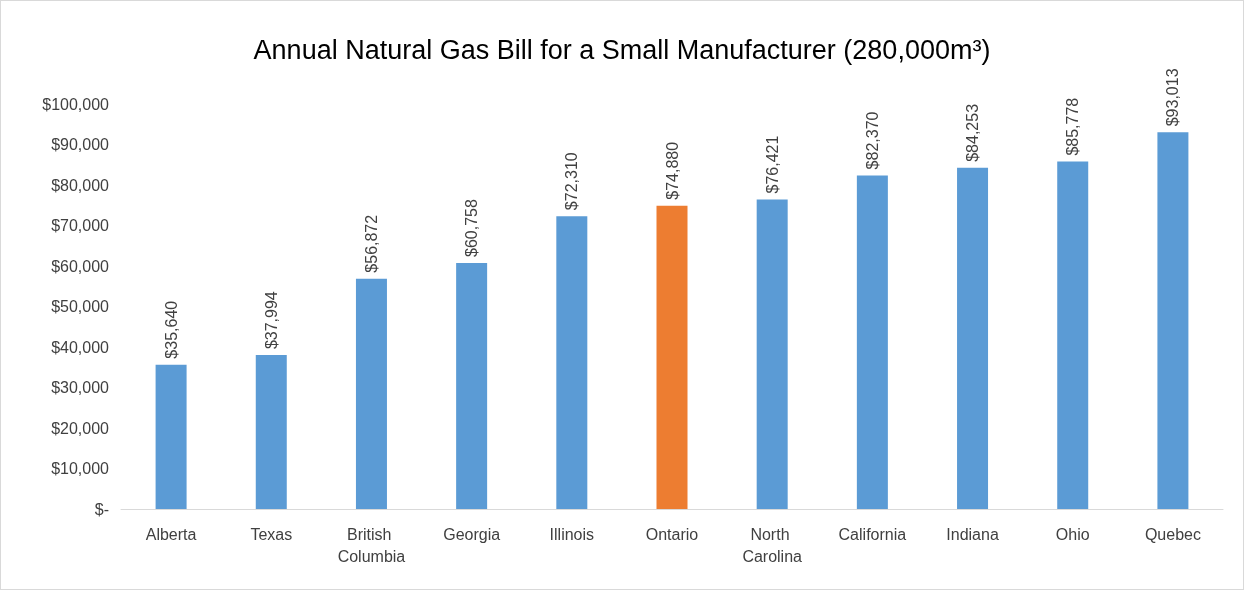 The height and width of the screenshot is (590, 1244). Describe the element at coordinates (271, 534) in the screenshot. I see `x-tick-label: Texas` at that location.